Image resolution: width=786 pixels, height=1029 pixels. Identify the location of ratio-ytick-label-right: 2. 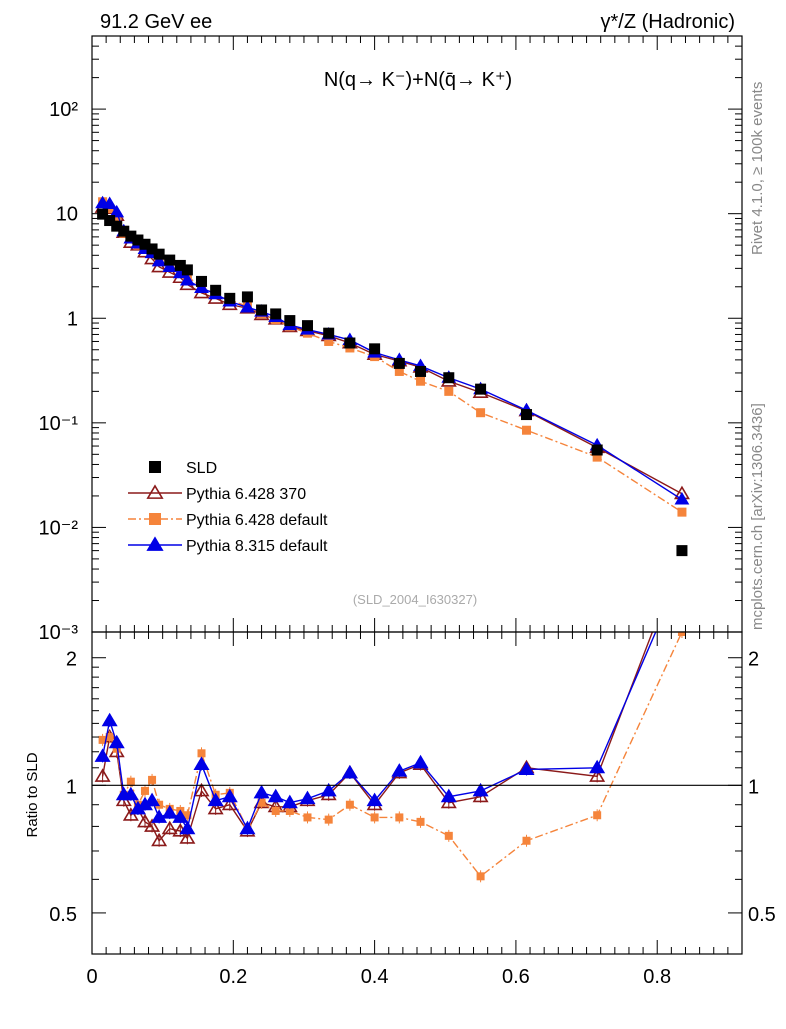
(753, 660).